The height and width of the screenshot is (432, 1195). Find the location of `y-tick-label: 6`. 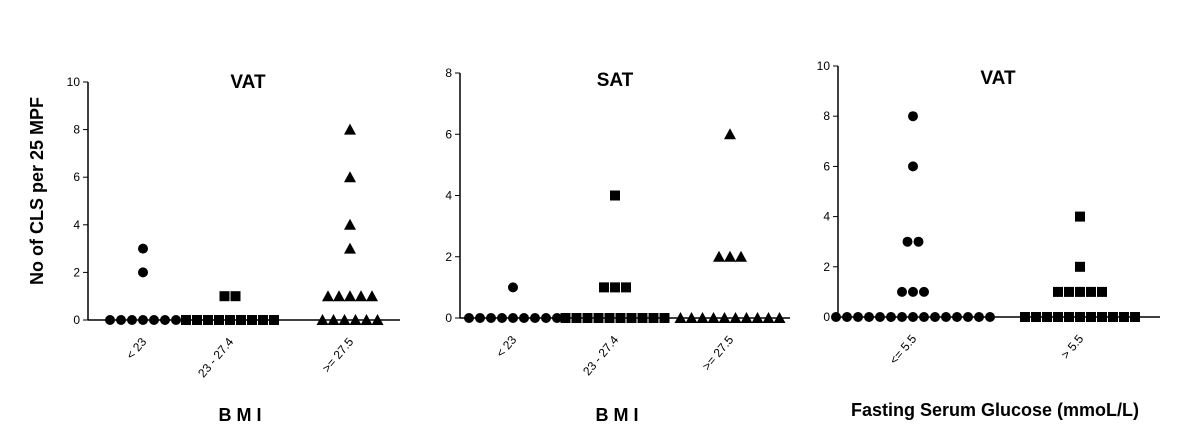

y-tick-label: 6 is located at coordinates (448, 134).